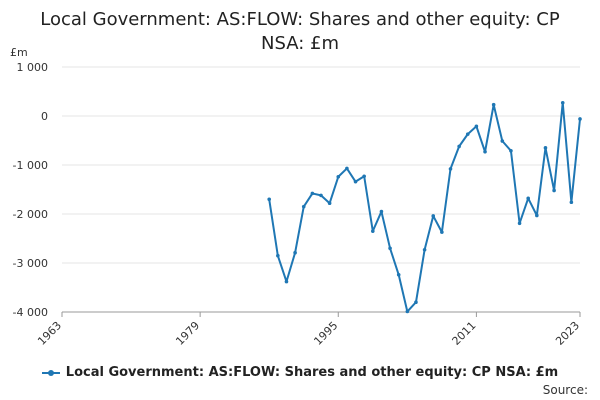 This screenshot has height=400, width=600. I want to click on x-axis-tick-labels: 1963 1979 1995 2011 2023, so click(308, 333).